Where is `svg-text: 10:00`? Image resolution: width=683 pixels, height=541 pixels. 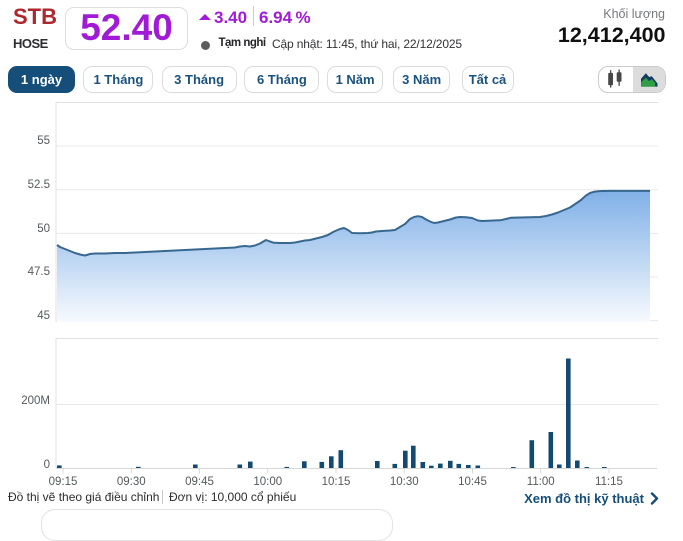 svg-text: 10:00 is located at coordinates (267, 482).